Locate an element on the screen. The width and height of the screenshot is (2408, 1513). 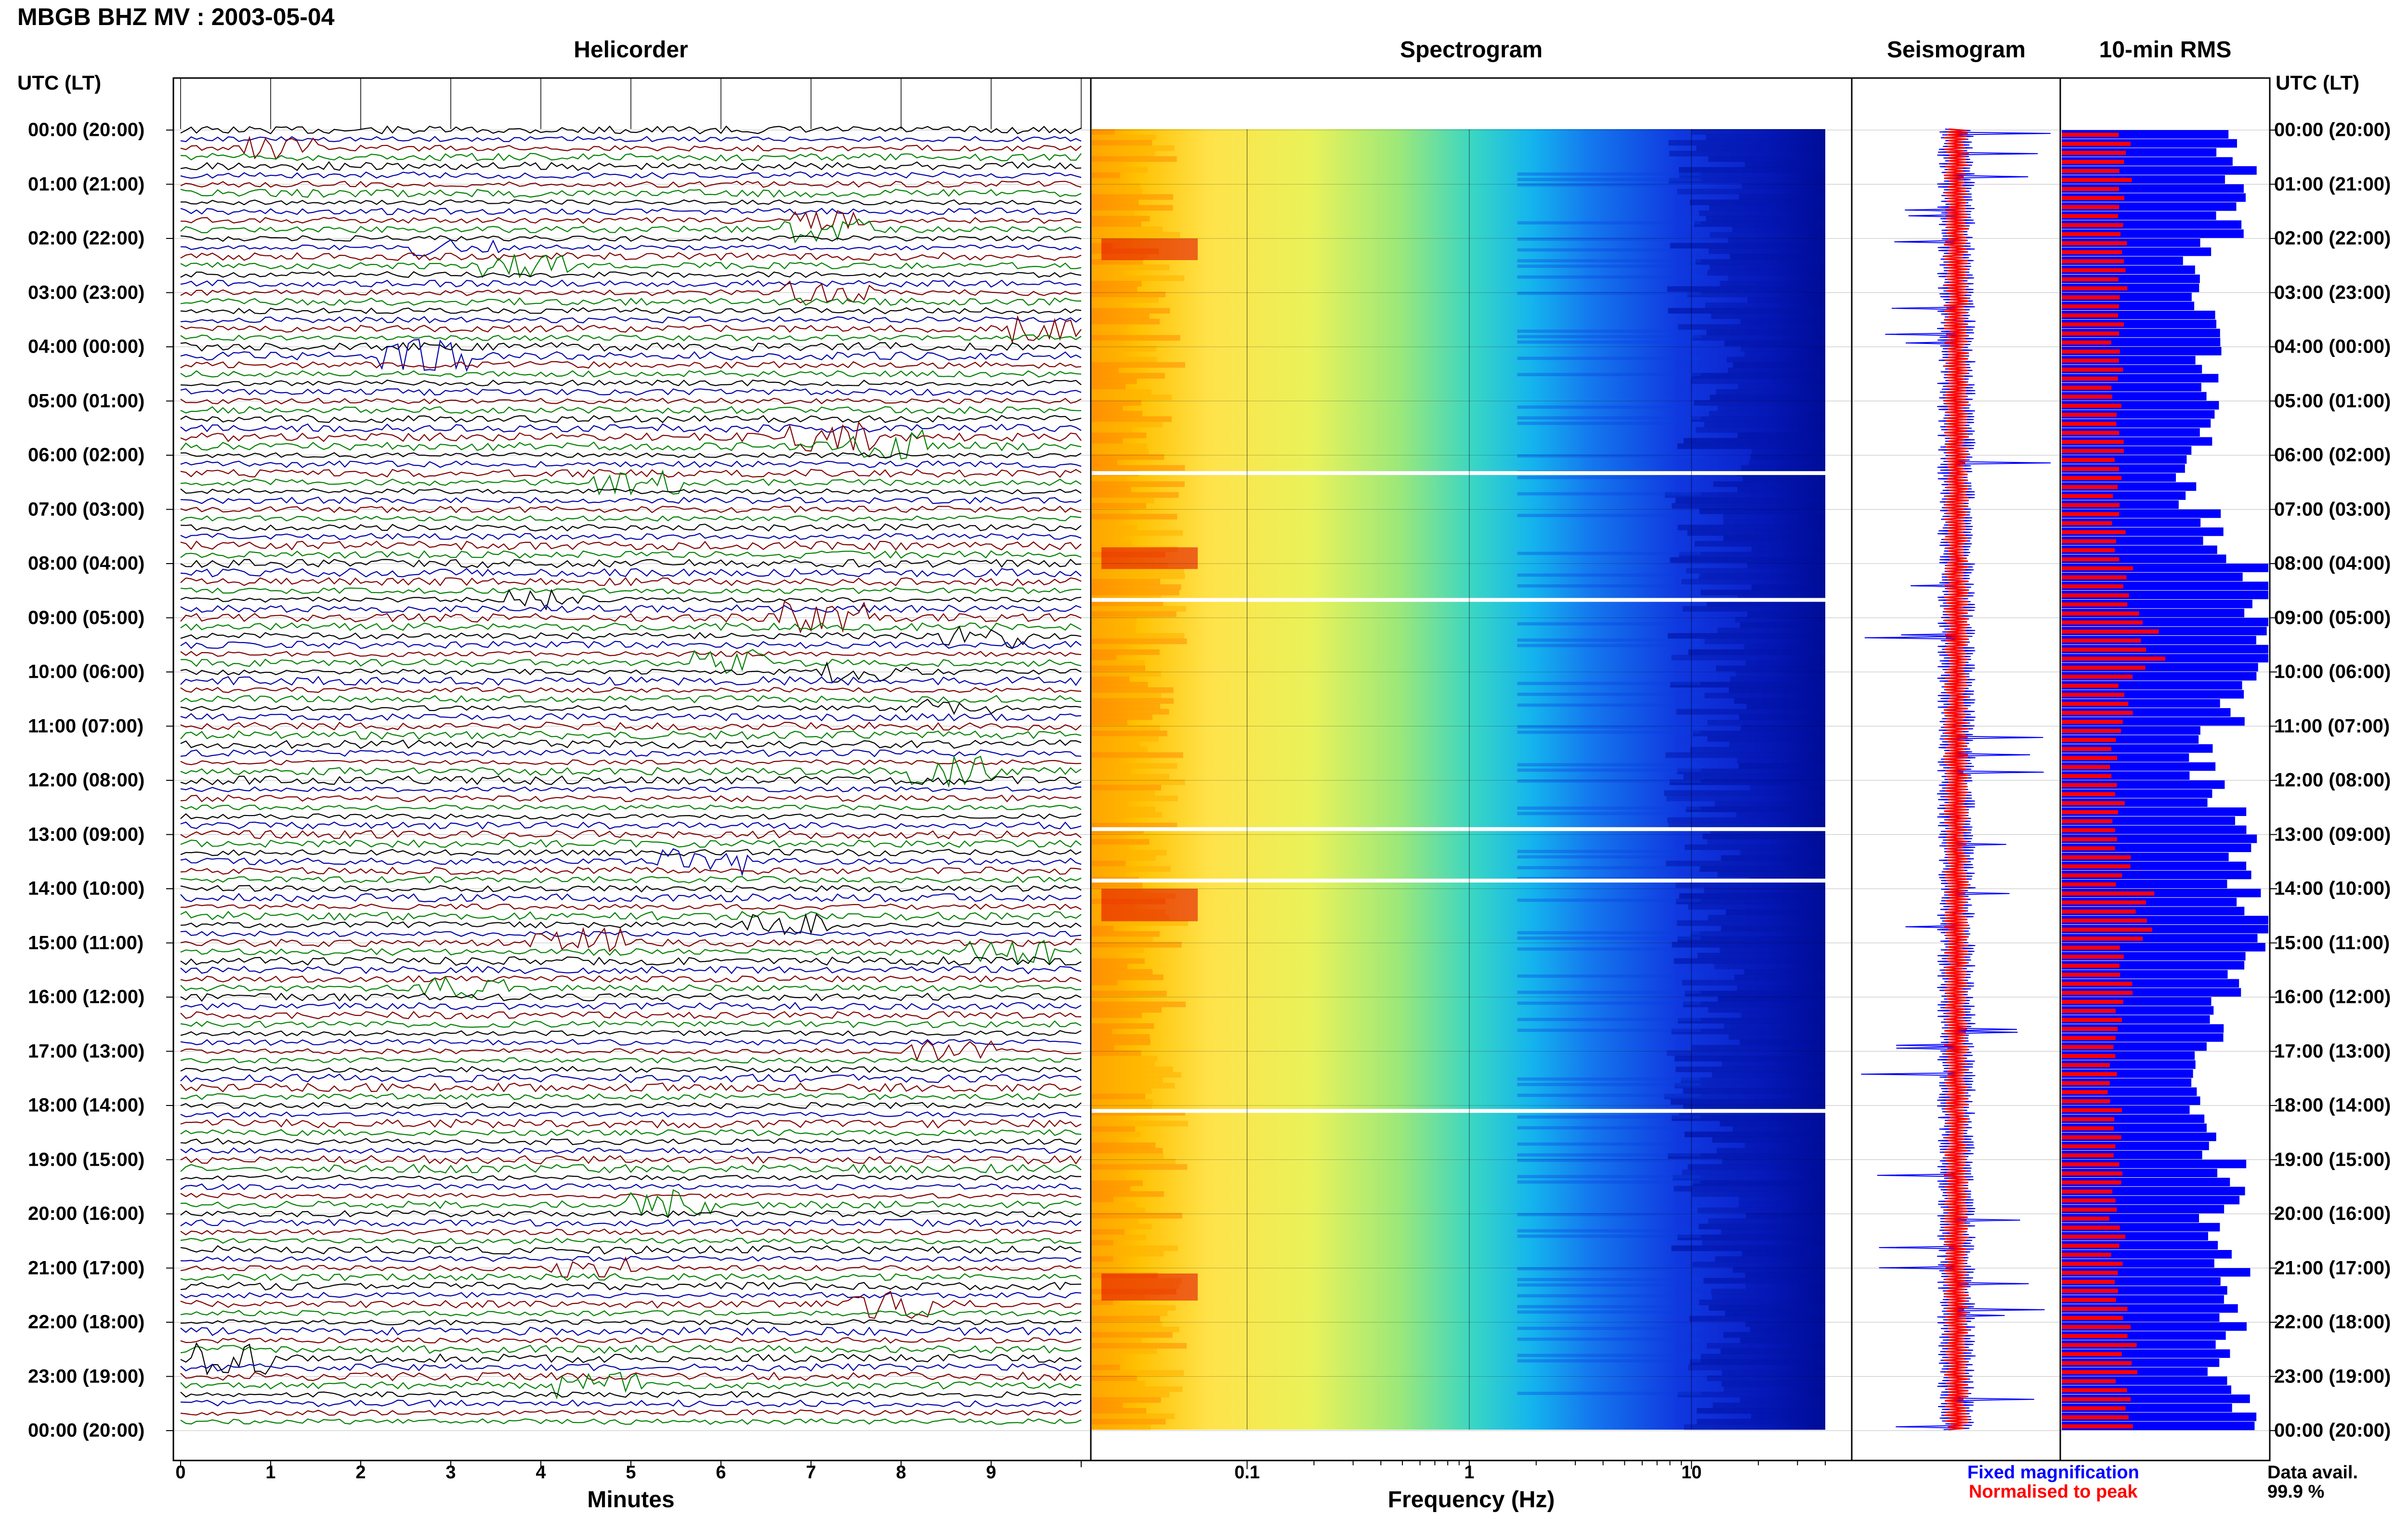
time-label-left: 15:00 (11:00) is located at coordinates (86, 943).